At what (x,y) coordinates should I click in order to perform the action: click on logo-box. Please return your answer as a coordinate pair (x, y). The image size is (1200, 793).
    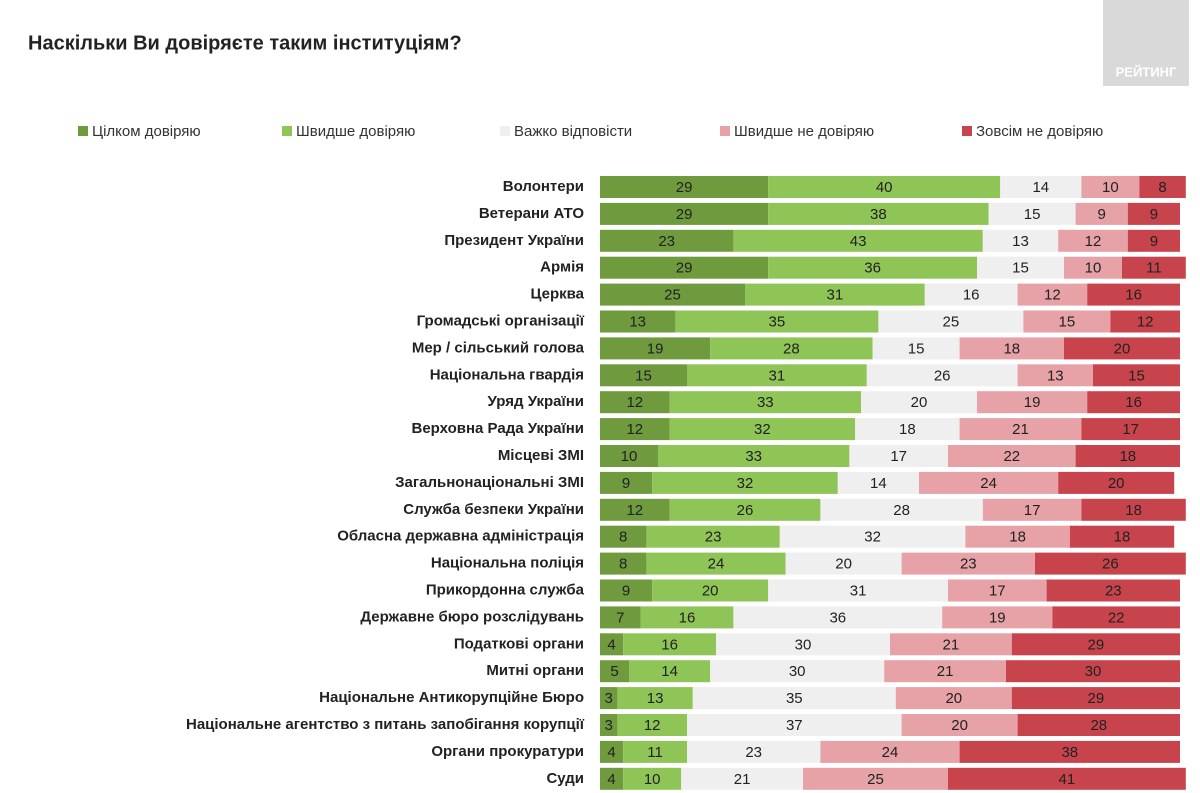
    Looking at the image, I should click on (1146, 43).